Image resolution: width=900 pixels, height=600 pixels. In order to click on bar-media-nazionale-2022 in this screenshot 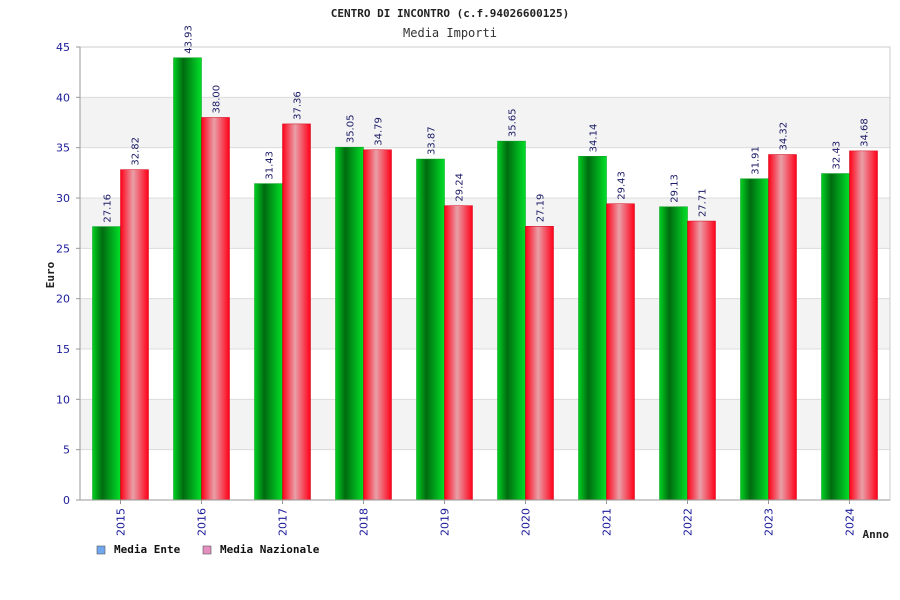, I will do `click(701, 360)`.